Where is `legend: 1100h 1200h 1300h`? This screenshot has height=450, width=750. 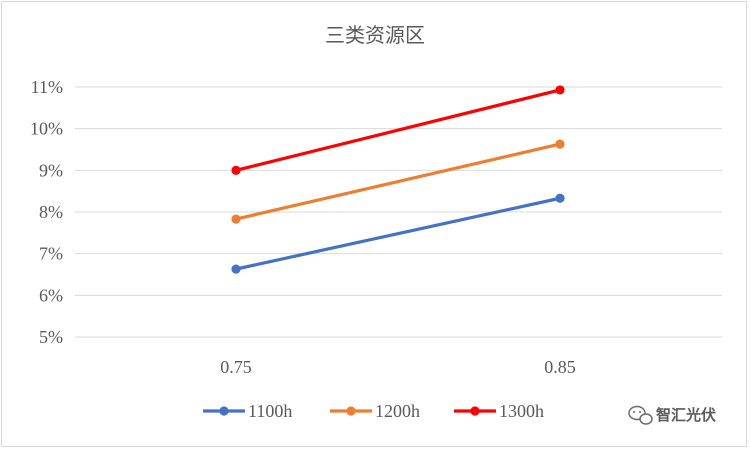 legend: 1100h 1200h 1300h is located at coordinates (373, 411).